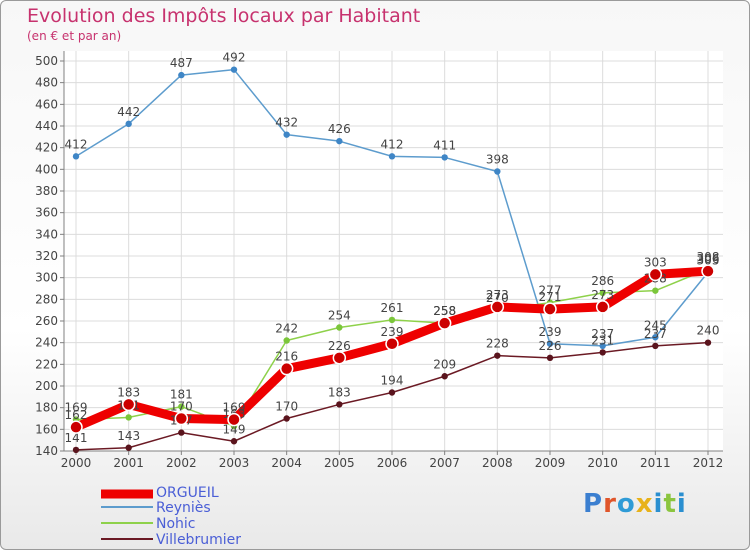  Describe the element at coordinates (644, 504) in the screenshot. I see `logo-letter: x` at that location.